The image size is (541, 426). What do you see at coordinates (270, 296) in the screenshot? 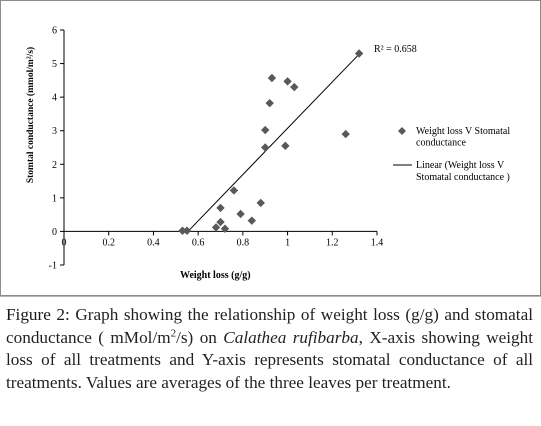
I see `caption-divider` at bounding box center [270, 296].